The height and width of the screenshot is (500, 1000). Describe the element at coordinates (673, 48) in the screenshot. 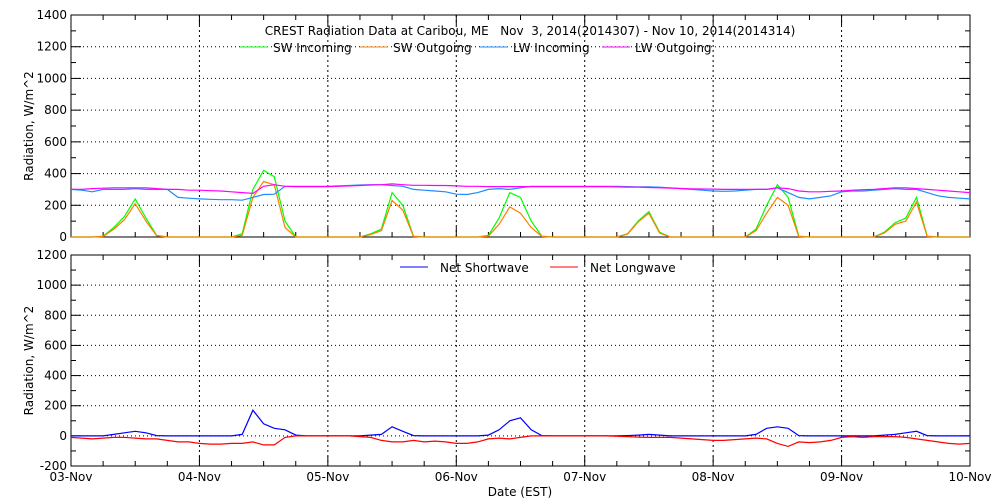

I see `legend-label: LW Outgoing` at that location.